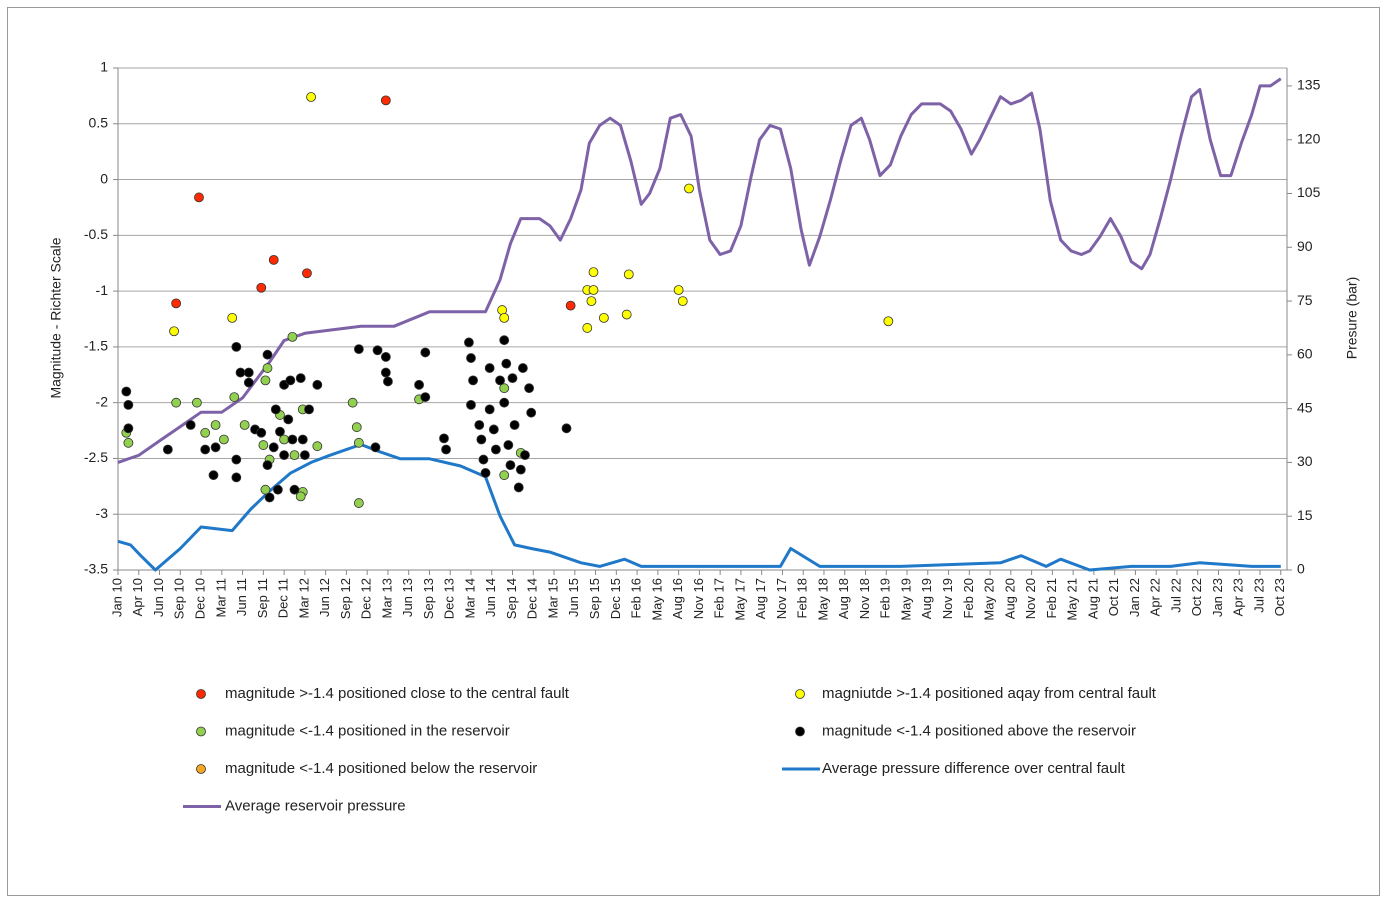 The width and height of the screenshot is (1387, 903). What do you see at coordinates (1030, 598) in the screenshot?
I see `x-tick-label: Nov 20` at bounding box center [1030, 598].